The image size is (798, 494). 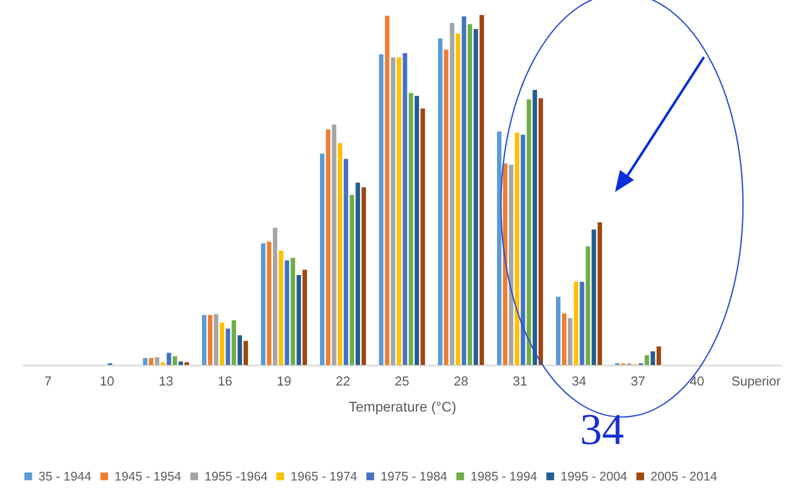 What do you see at coordinates (504, 476) in the screenshot?
I see `legend-label: 1985 - 1994` at bounding box center [504, 476].